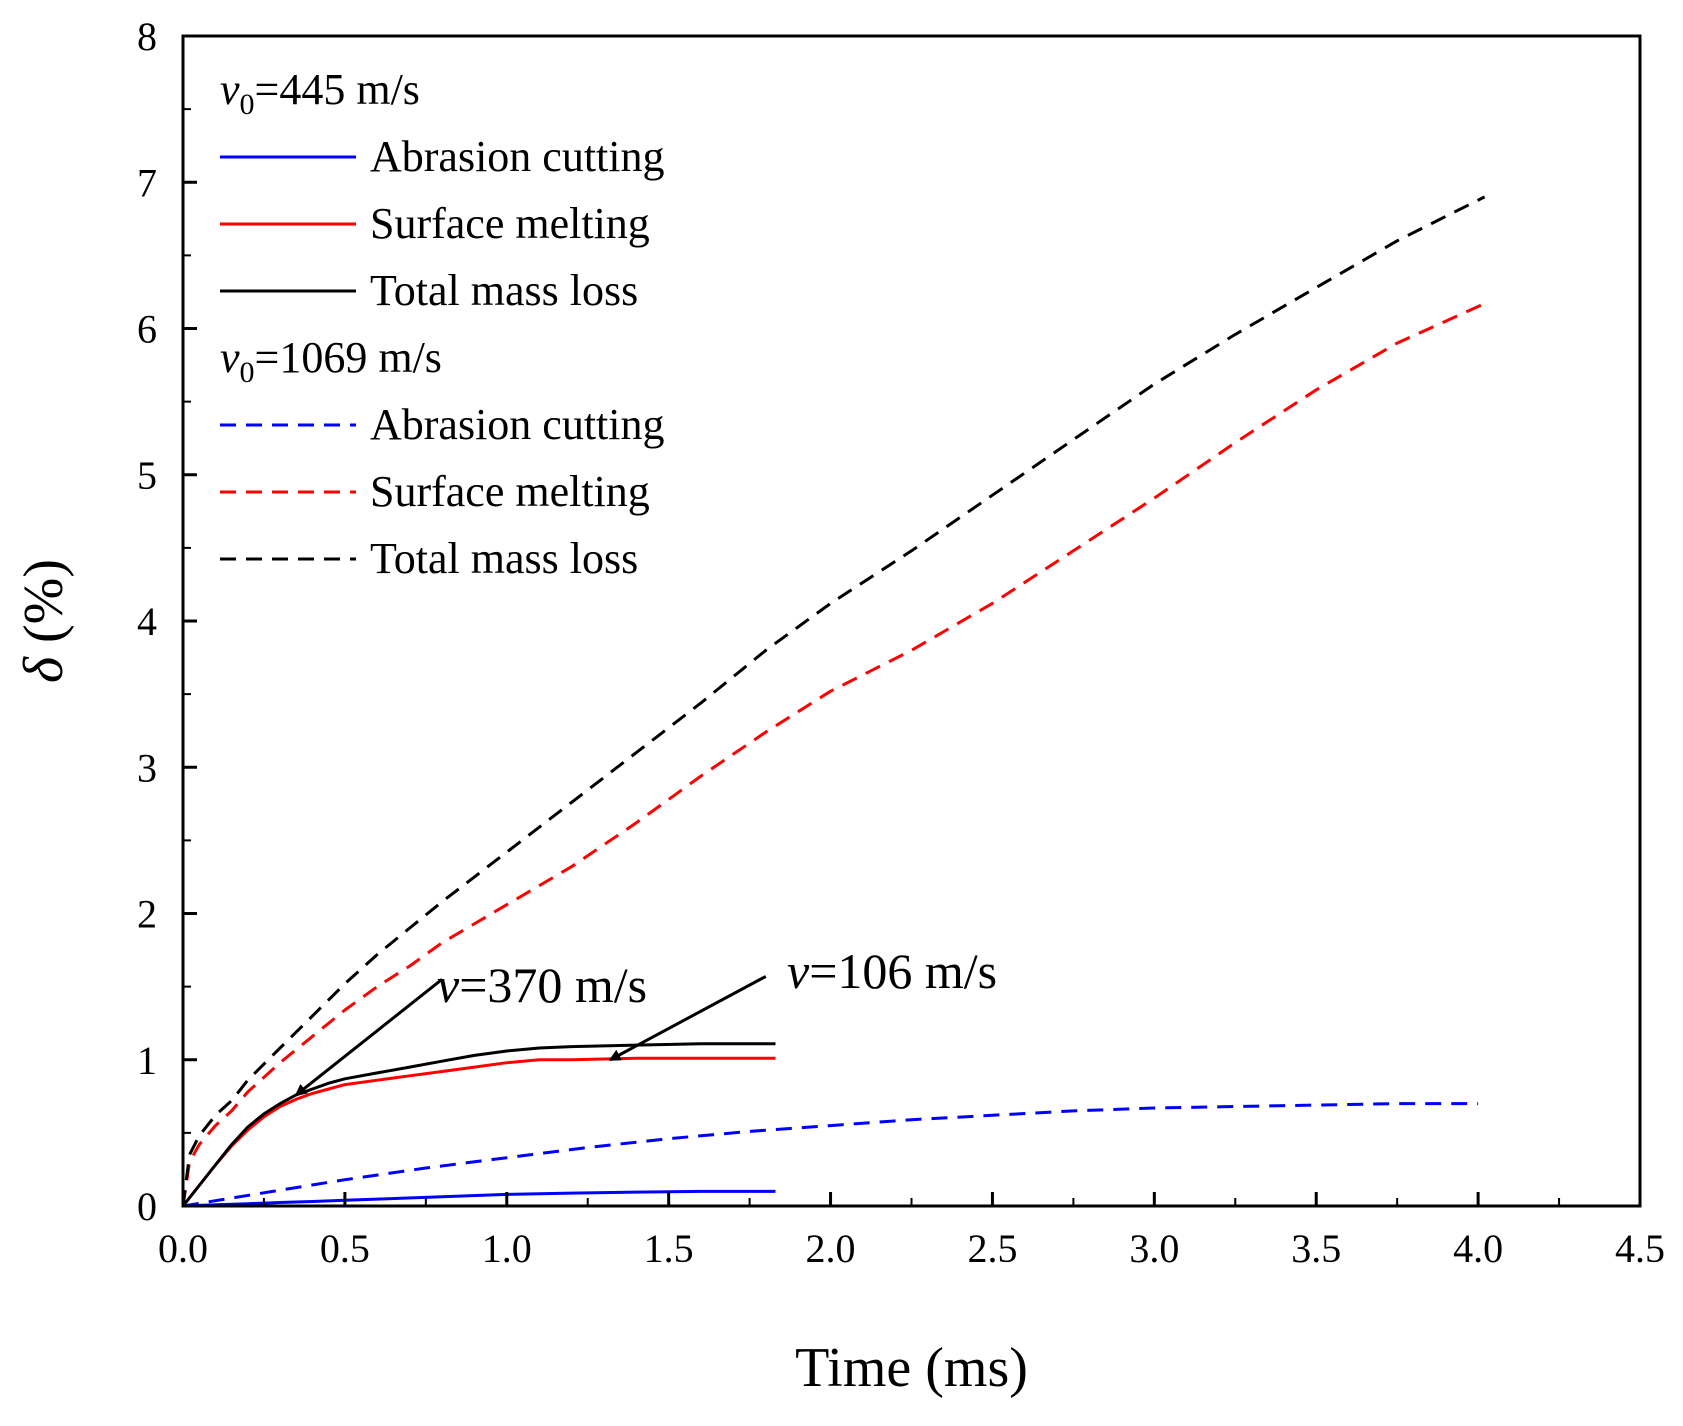 This screenshot has width=1683, height=1426. I want to click on legend-group-title: v0=1069 m/s, so click(331, 361).